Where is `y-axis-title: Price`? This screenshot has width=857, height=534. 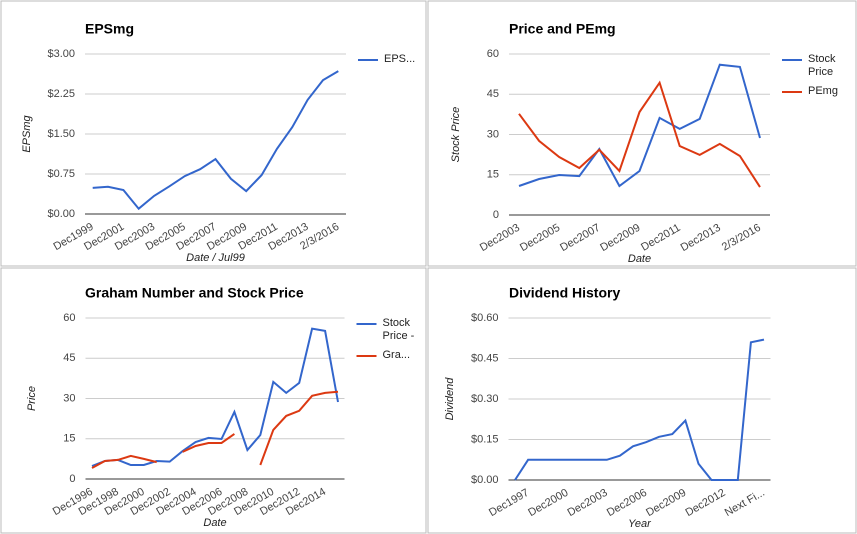 y-axis-title: Price is located at coordinates (32, 398).